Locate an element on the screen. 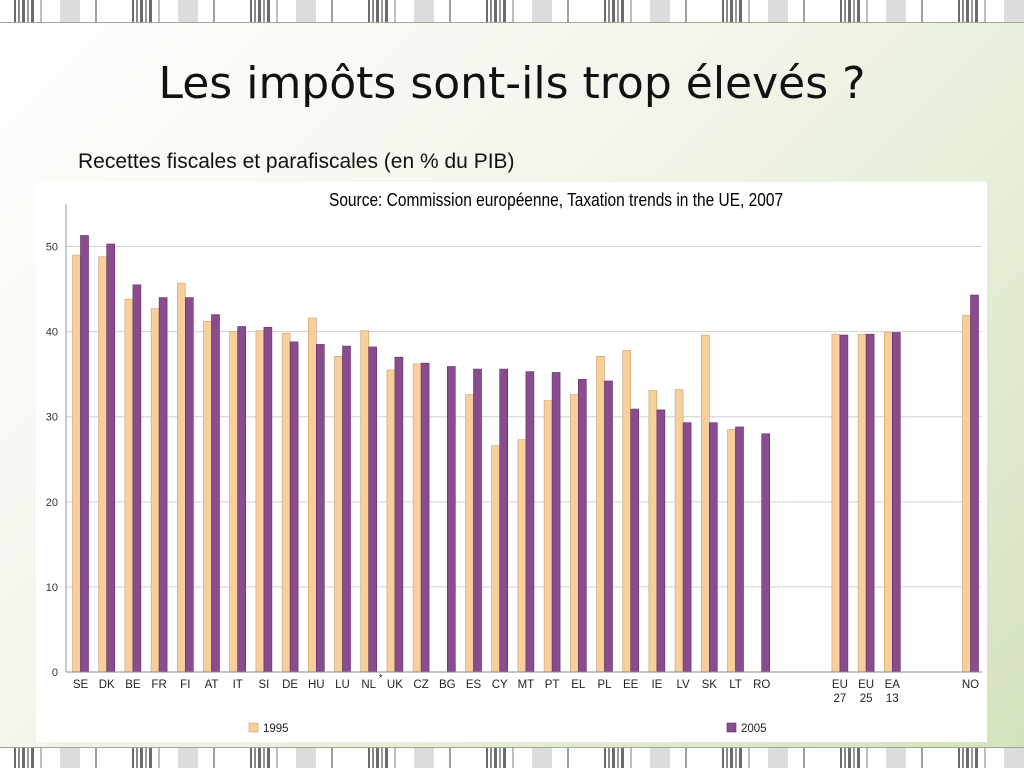  x-tick-label: BE is located at coordinates (133, 685).